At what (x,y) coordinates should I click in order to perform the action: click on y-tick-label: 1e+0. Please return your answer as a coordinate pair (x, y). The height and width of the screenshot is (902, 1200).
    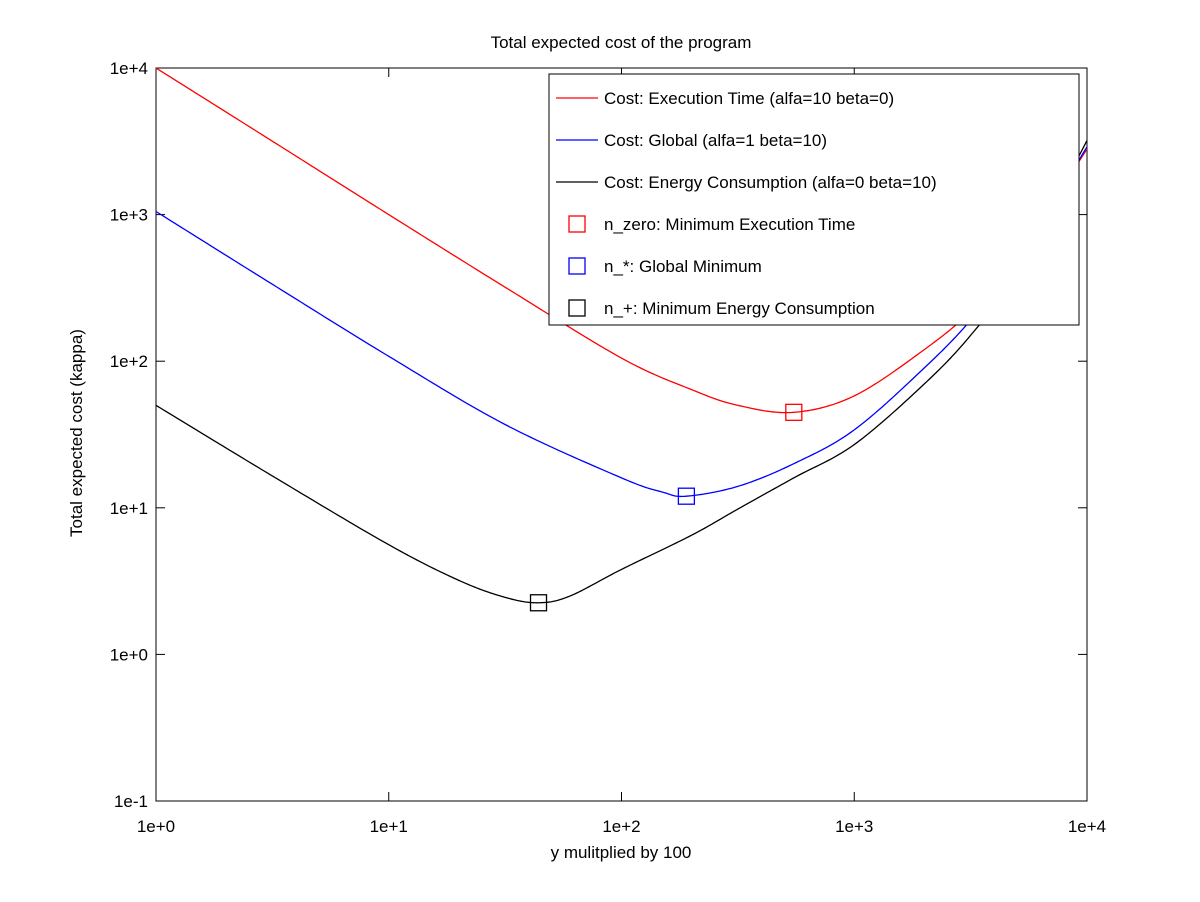
    Looking at the image, I should click on (129, 654).